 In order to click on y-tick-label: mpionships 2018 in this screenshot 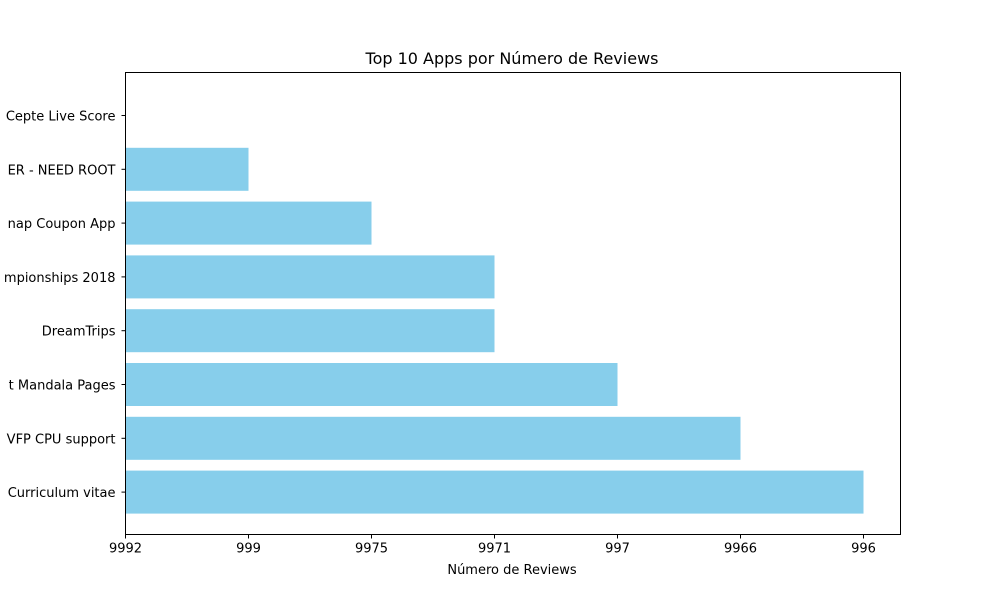, I will do `click(60, 278)`.